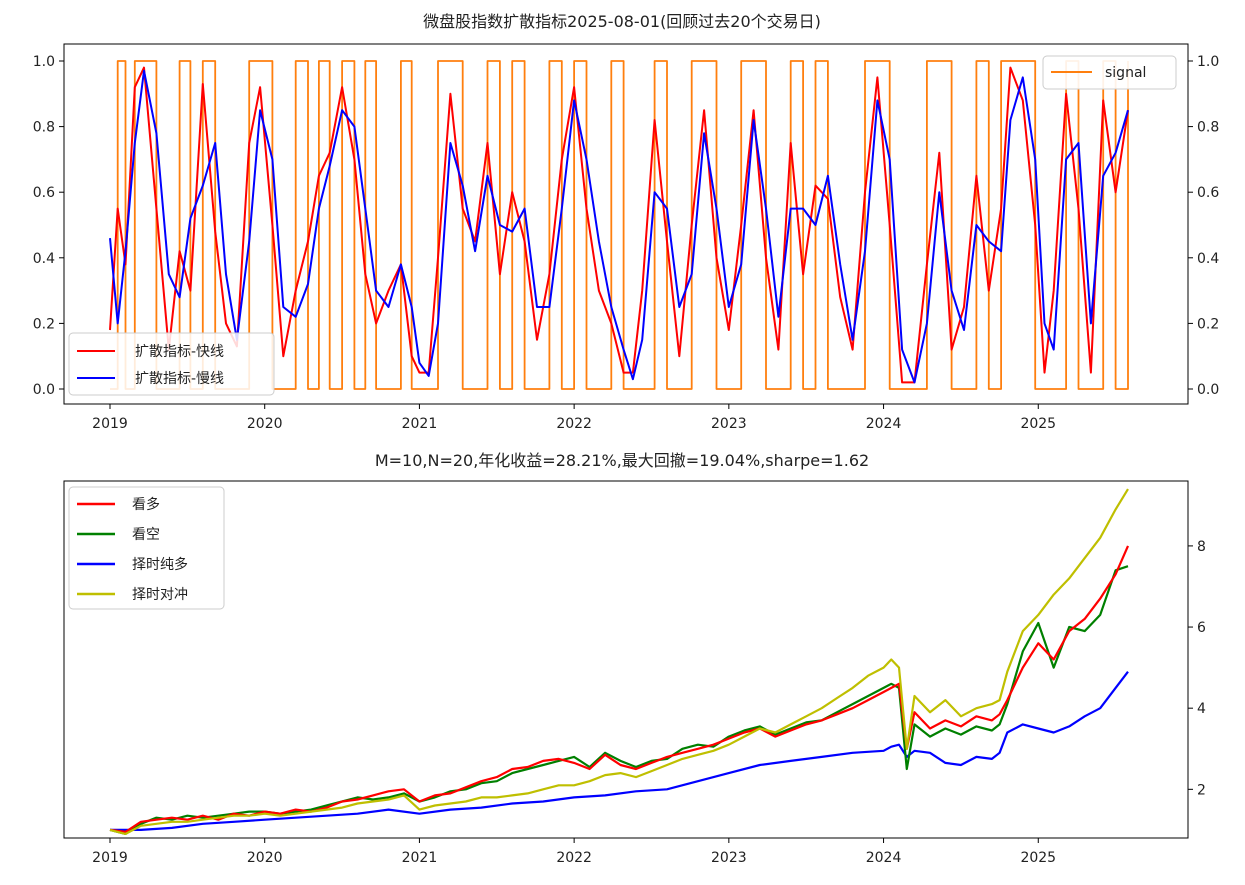 The image size is (1245, 885). What do you see at coordinates (44, 259) in the screenshot?
I see `y-tick-label-left: 0.4` at bounding box center [44, 259].